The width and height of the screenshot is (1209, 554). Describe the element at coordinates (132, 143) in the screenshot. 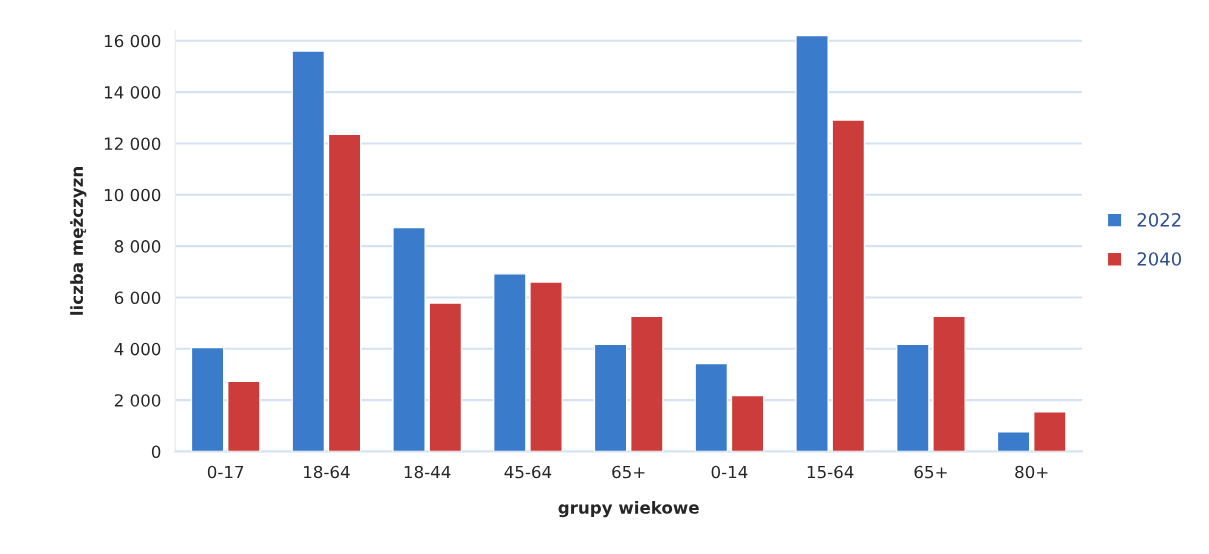

I see `y-tick-label: 12 000` at that location.